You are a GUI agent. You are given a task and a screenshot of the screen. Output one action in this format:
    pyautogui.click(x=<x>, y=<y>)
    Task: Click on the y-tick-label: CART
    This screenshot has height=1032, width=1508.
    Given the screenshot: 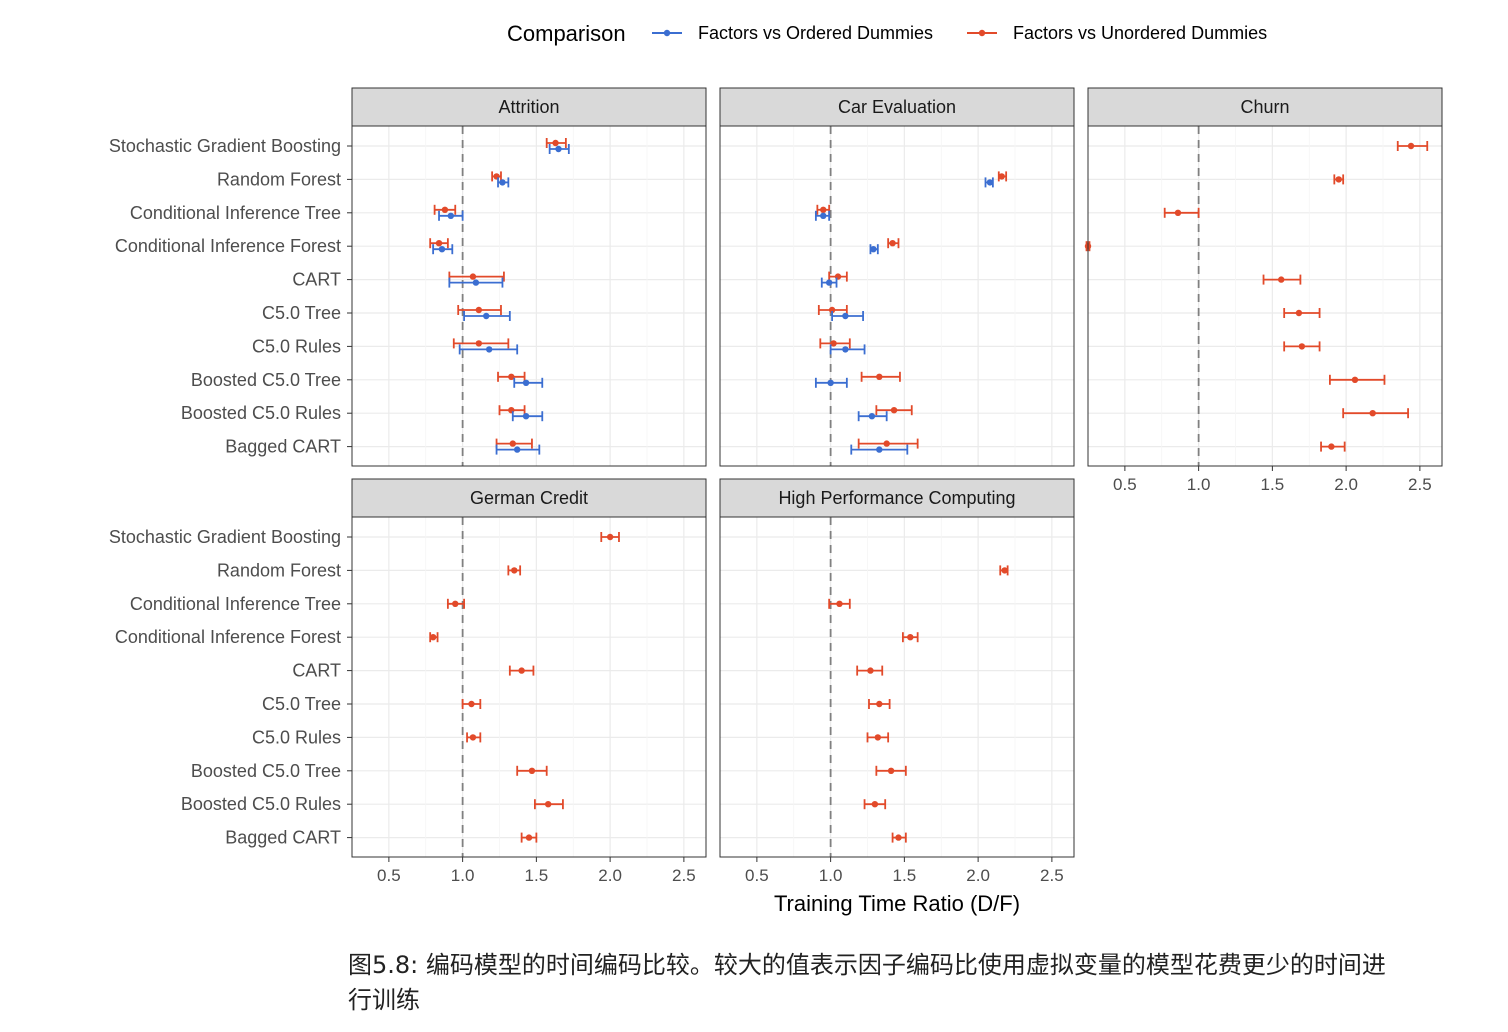 What is the action you would take?
    pyautogui.click(x=316, y=280)
    